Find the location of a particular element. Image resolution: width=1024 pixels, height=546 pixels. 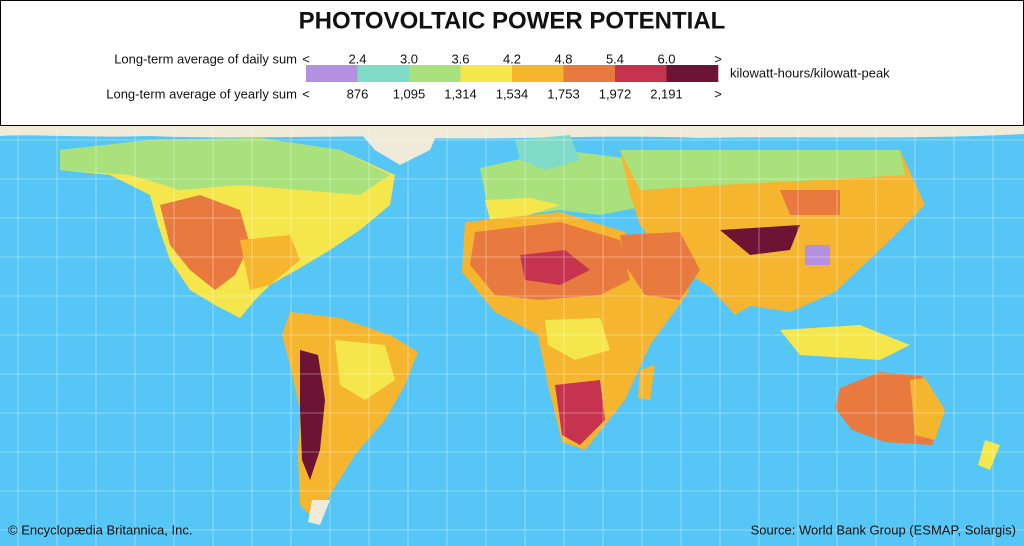

sichuan is located at coordinates (817, 255).